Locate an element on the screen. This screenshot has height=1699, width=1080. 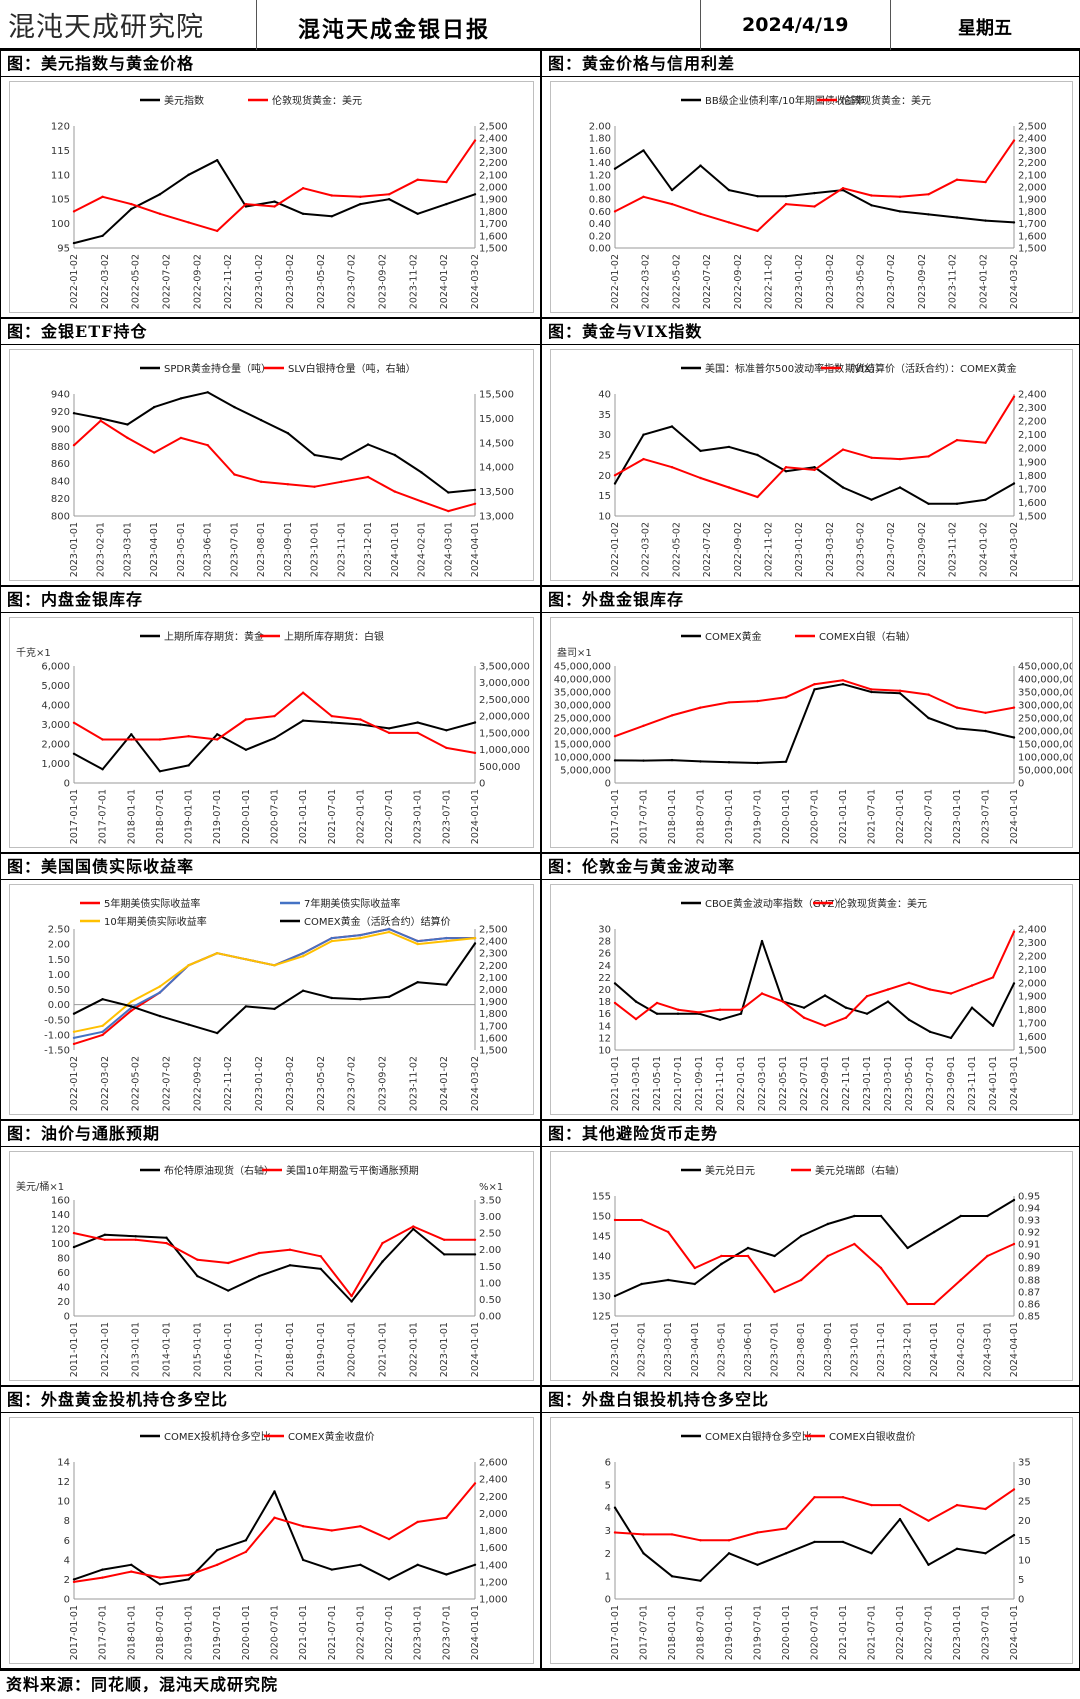
y-tick-label-right: 0.50 is located at coordinates (490, 1300).